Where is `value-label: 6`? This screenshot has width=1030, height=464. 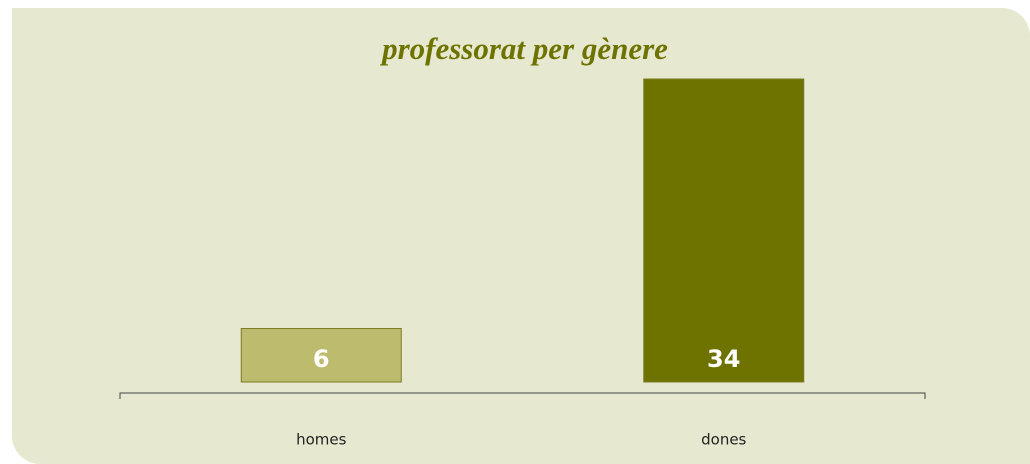 value-label: 6 is located at coordinates (321, 359).